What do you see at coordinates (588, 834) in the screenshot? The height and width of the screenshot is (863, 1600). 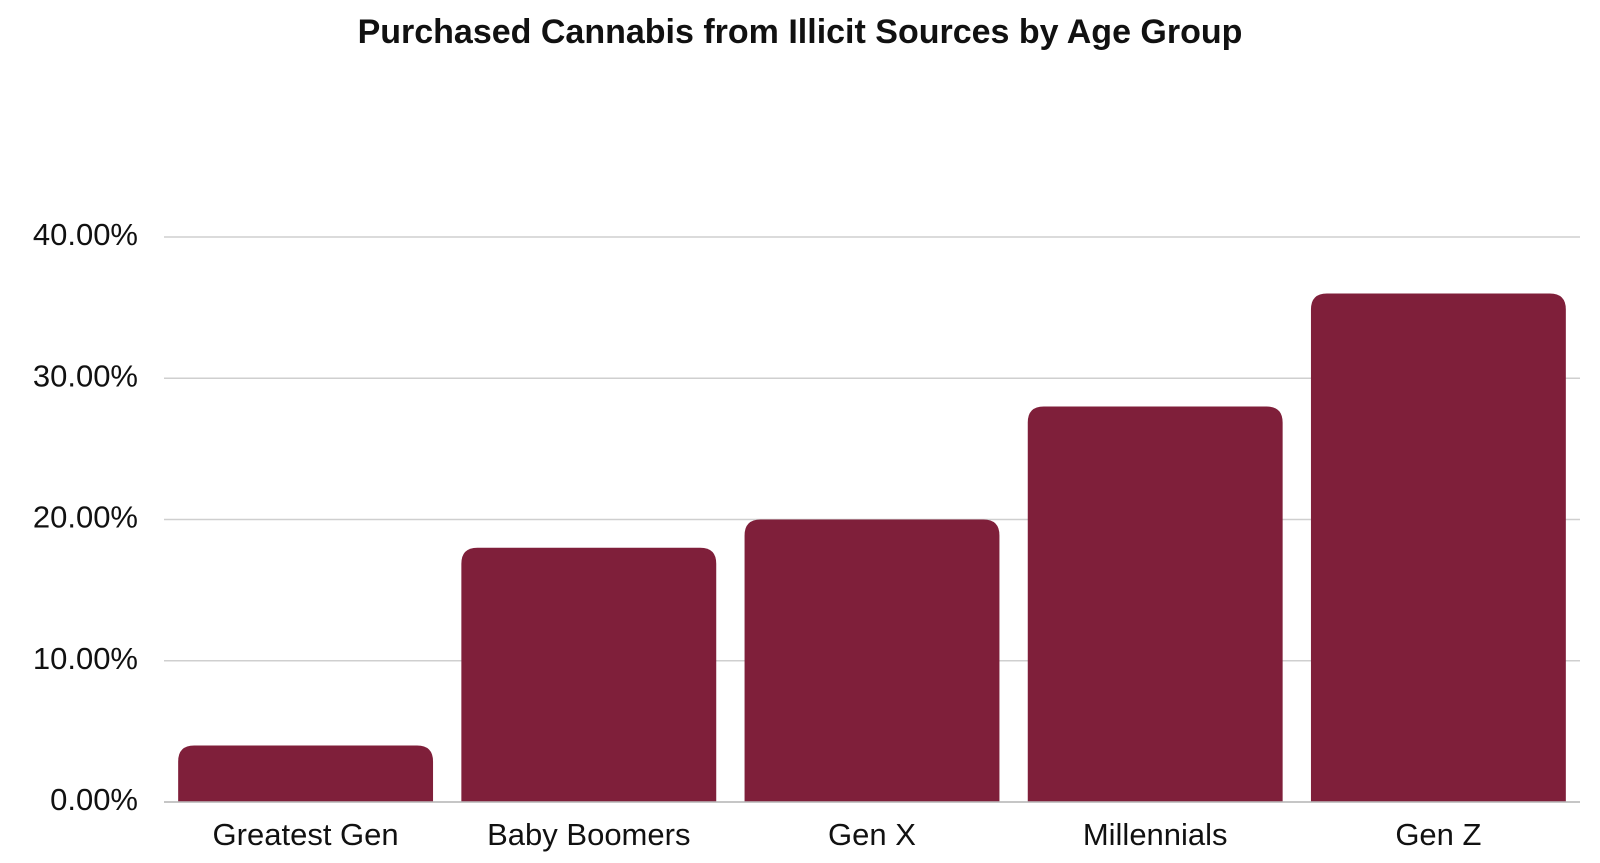 I see `x-tick-label: Baby Boomers` at bounding box center [588, 834].